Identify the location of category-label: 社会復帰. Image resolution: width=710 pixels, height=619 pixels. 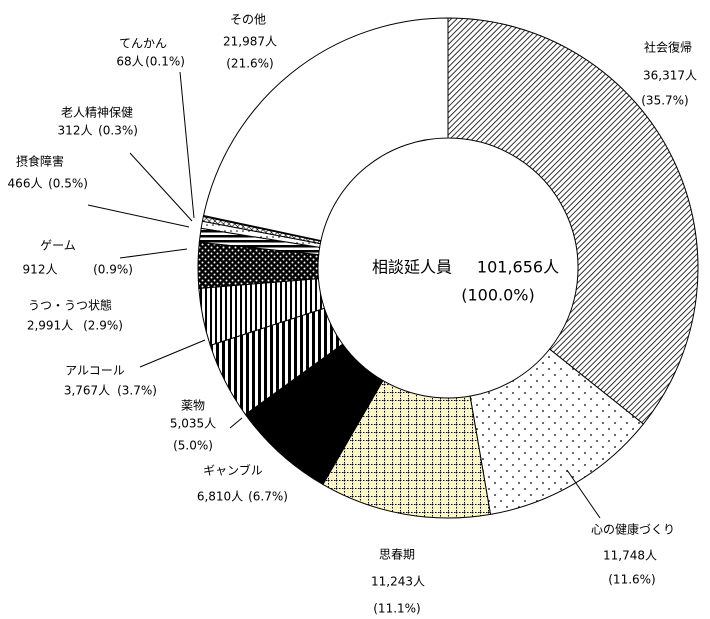
(668, 47).